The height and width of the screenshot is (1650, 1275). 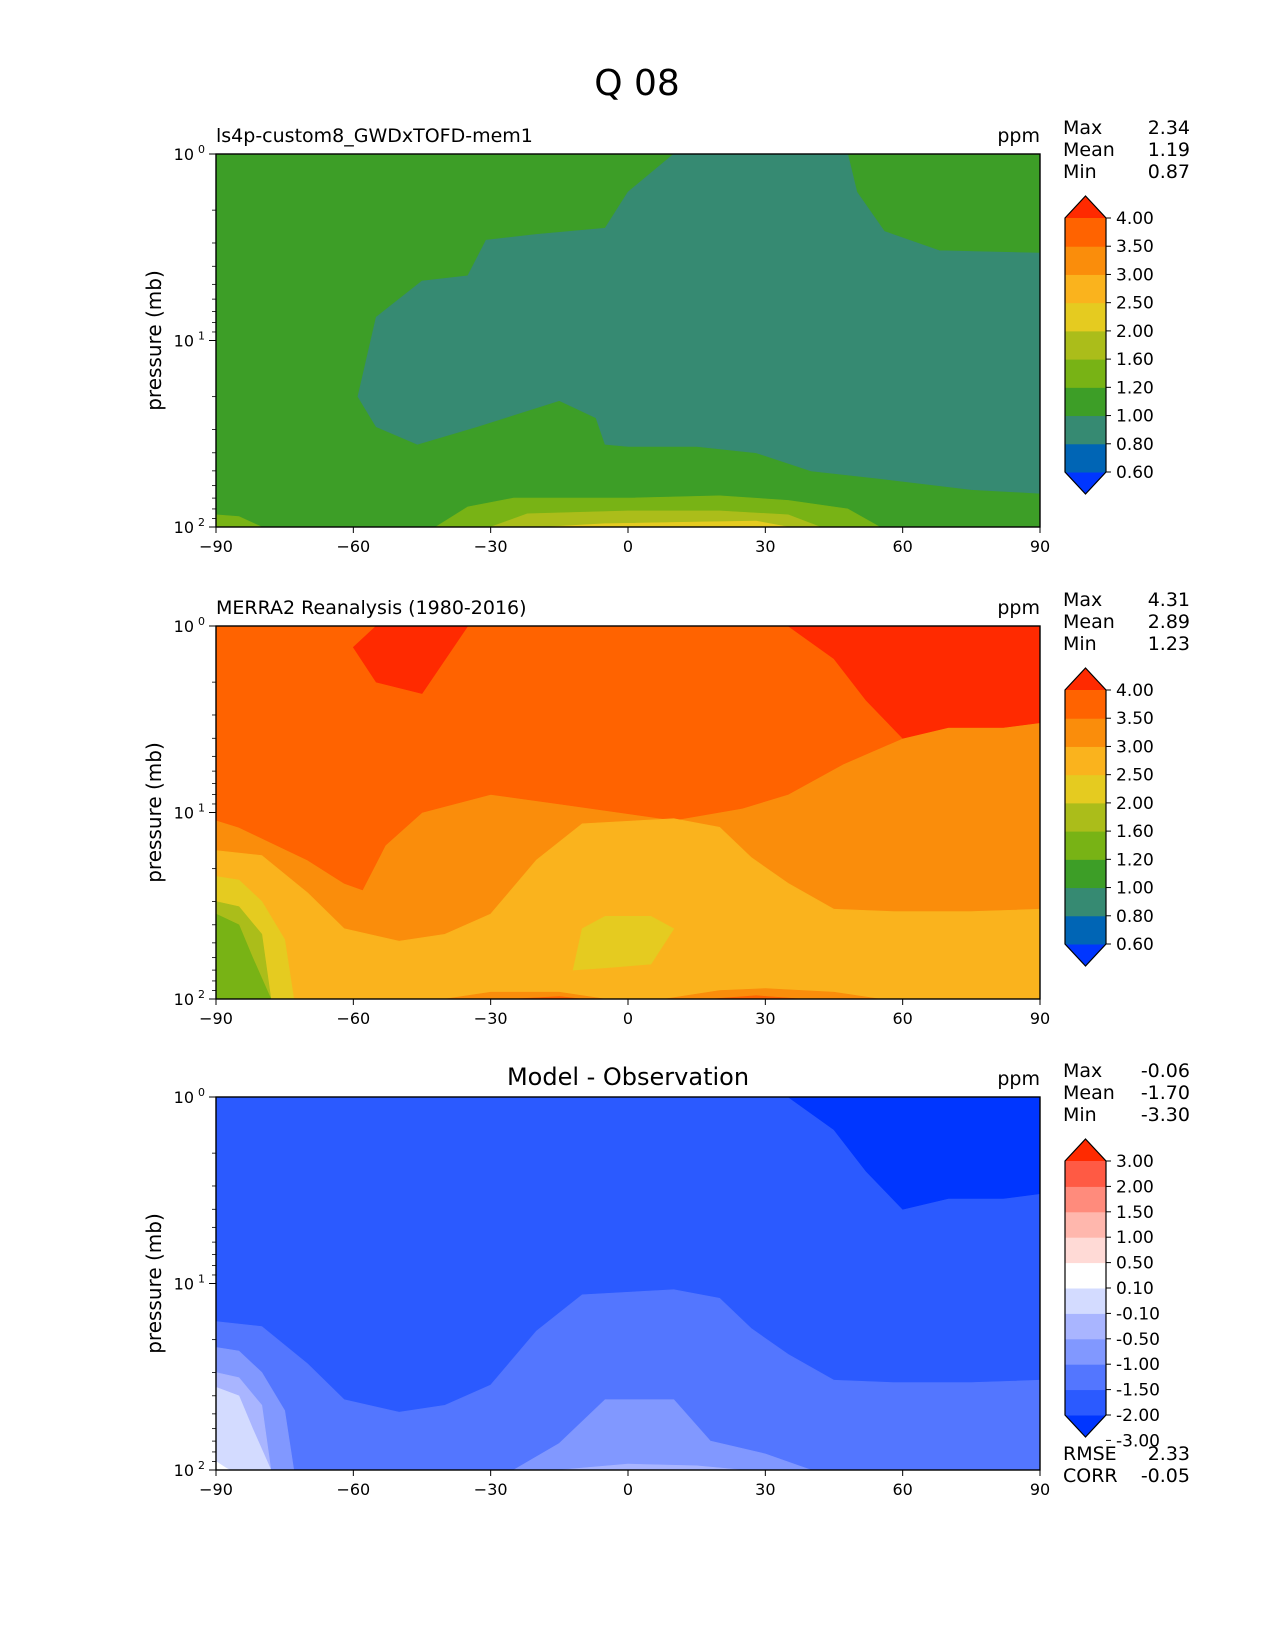 What do you see at coordinates (1040, 1018) in the screenshot?
I see `x-tick-label: 90` at bounding box center [1040, 1018].